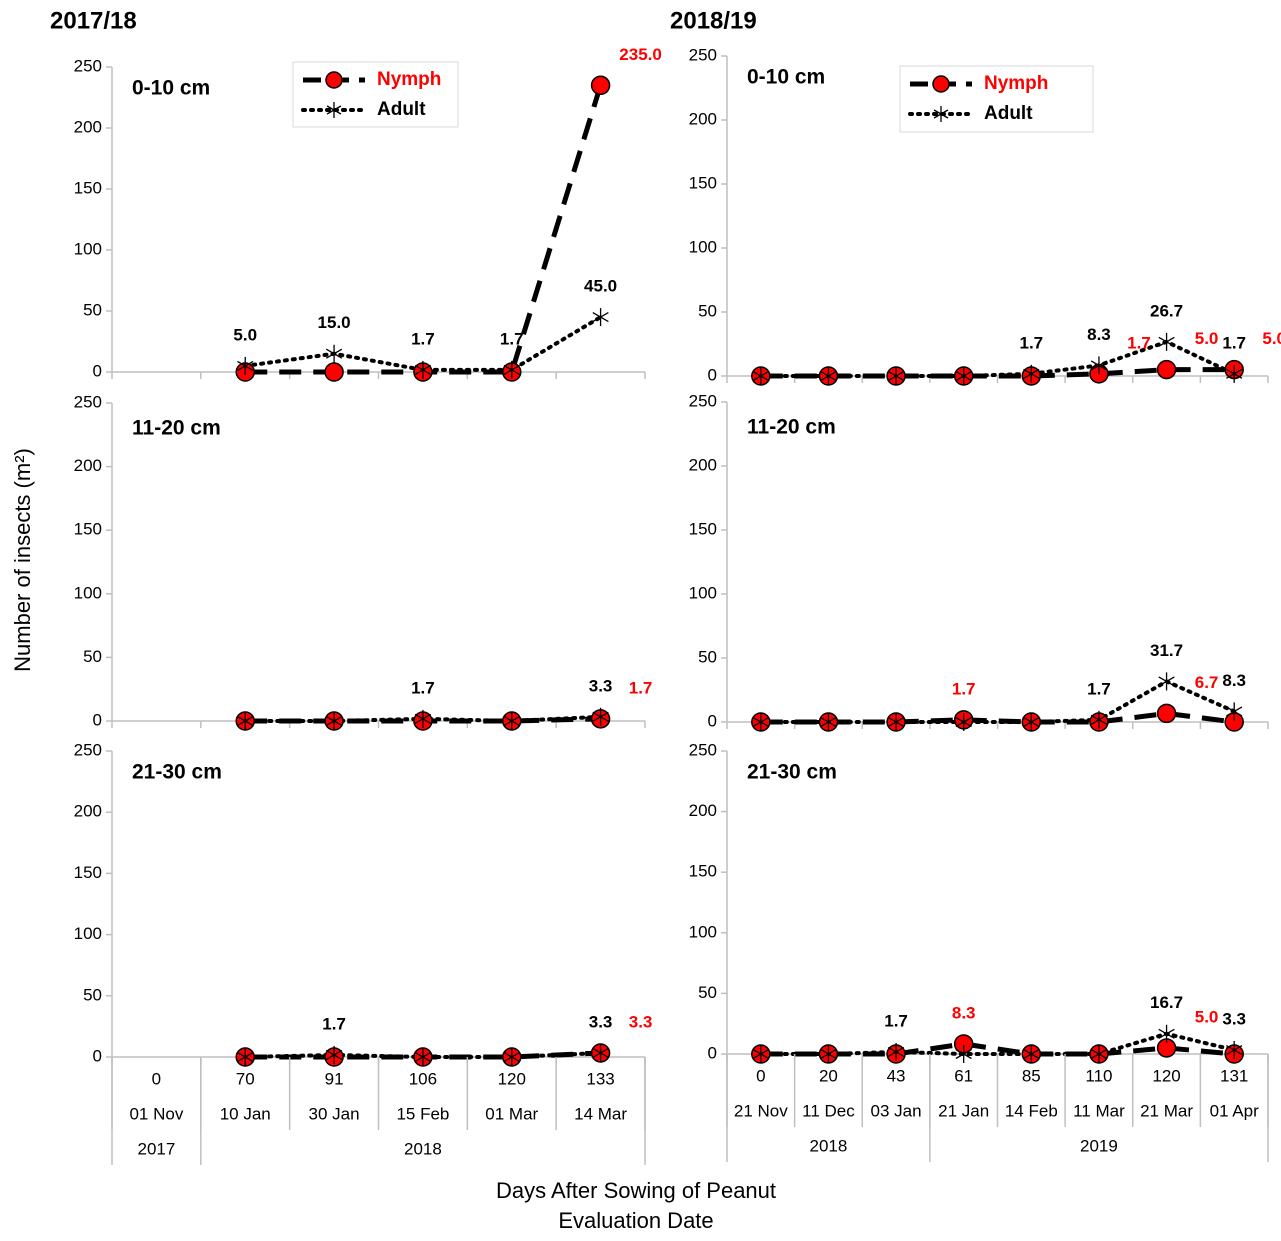 The image size is (1281, 1241). I want to click on value-label: 6.7, so click(1207, 682).